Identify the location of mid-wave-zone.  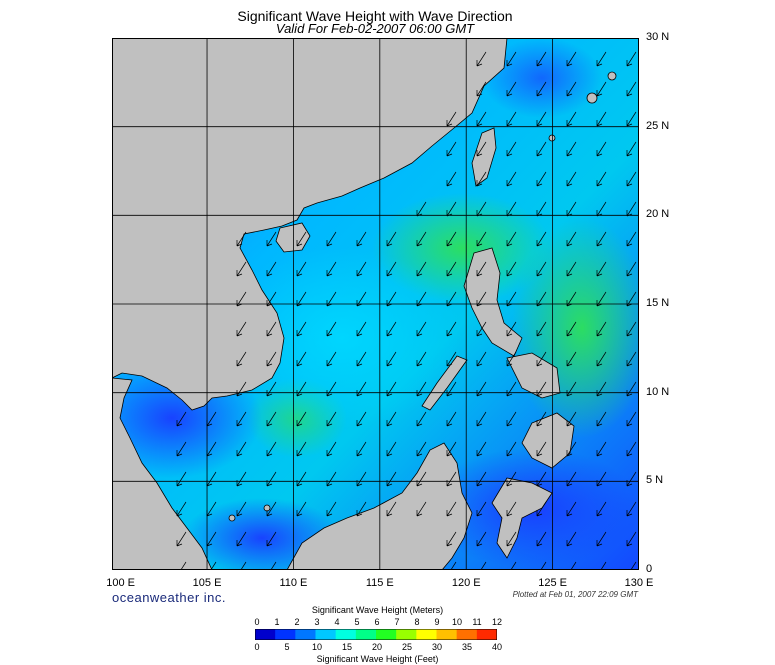
(342, 338).